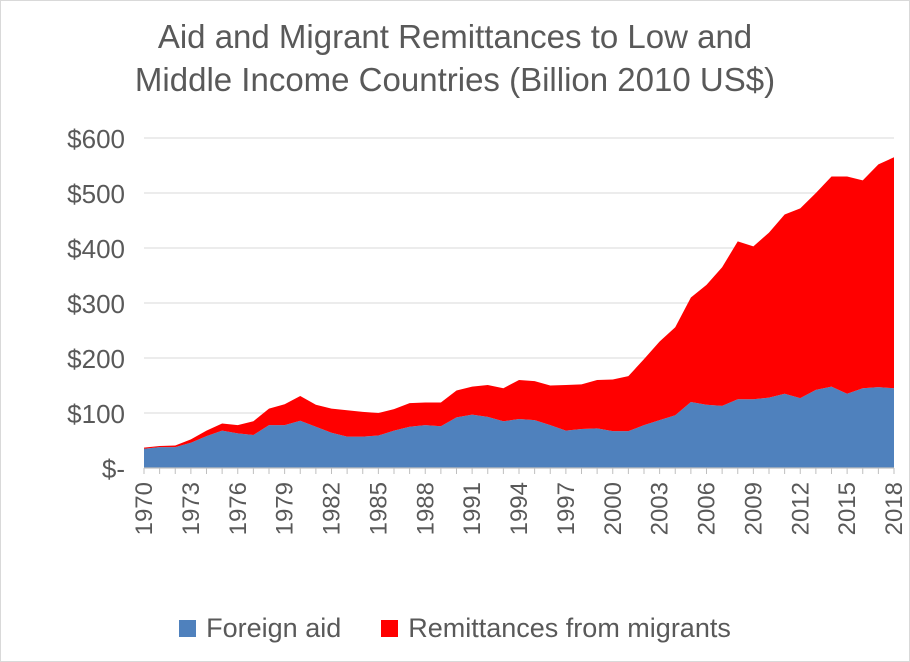 The width and height of the screenshot is (910, 662). I want to click on legend: Foreign aid Remittances from migrants, so click(455, 628).